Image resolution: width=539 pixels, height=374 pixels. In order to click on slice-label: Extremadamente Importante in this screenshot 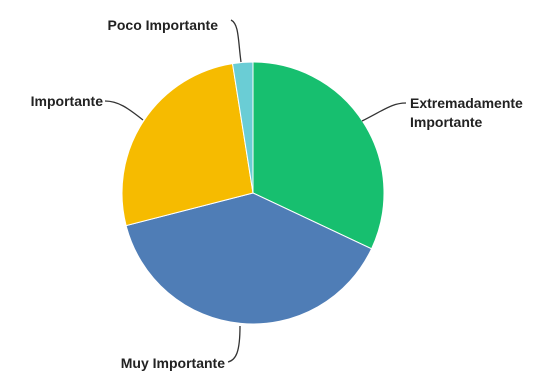, I will do `click(466, 112)`.